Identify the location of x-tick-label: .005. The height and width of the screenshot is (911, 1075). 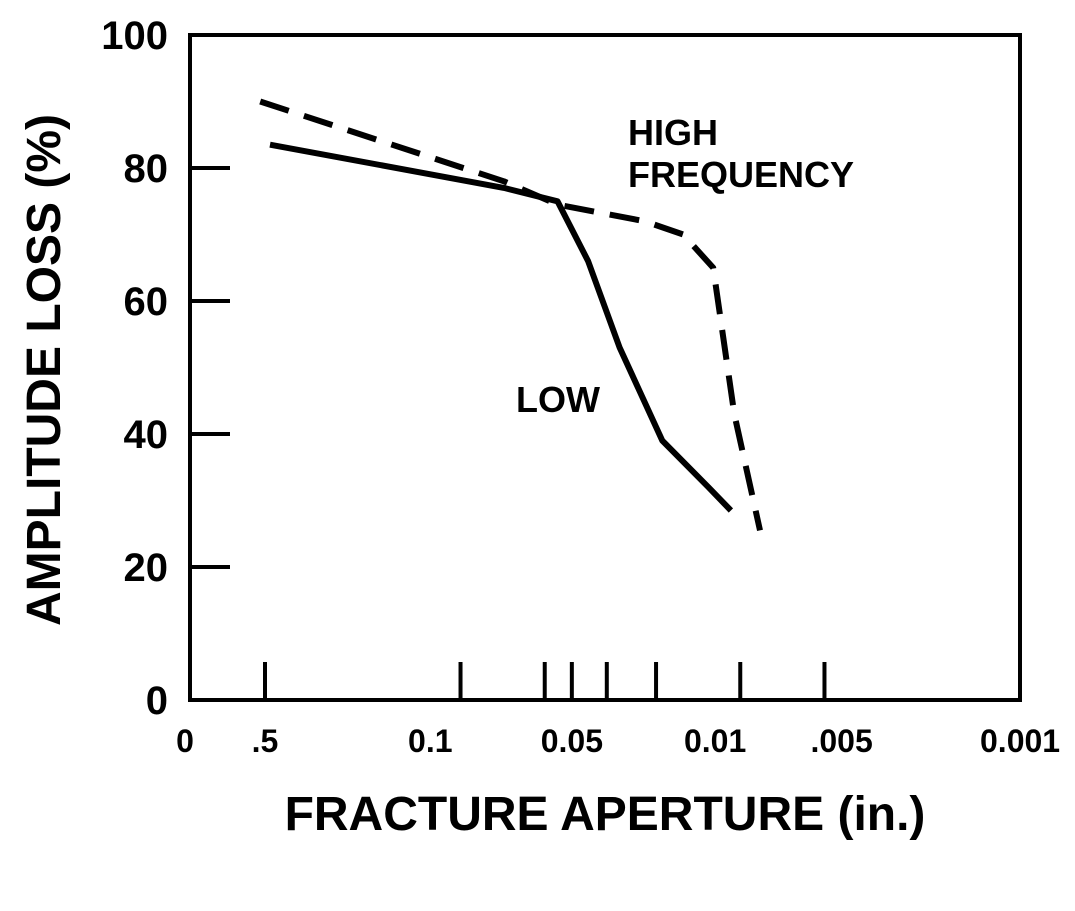
(841, 741).